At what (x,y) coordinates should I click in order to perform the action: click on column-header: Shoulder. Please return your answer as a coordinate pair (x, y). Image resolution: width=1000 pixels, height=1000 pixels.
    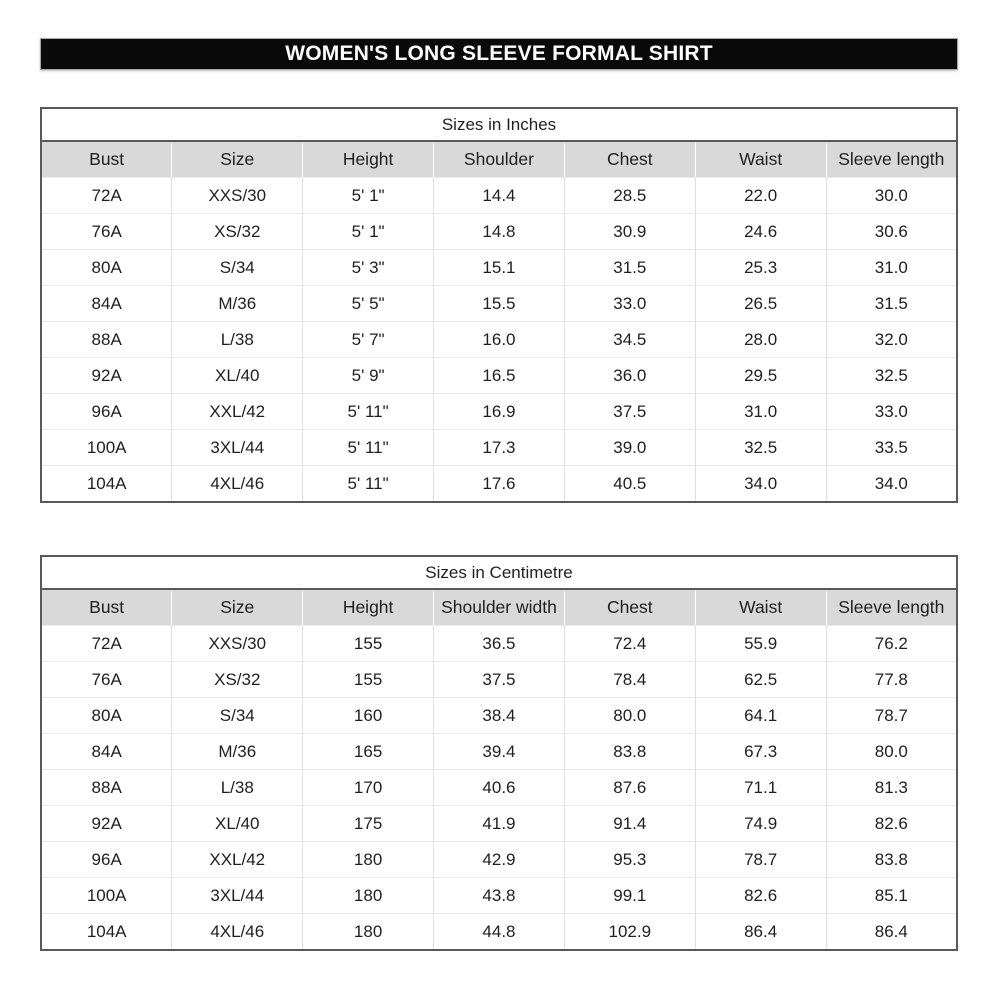
    Looking at the image, I should click on (499, 159).